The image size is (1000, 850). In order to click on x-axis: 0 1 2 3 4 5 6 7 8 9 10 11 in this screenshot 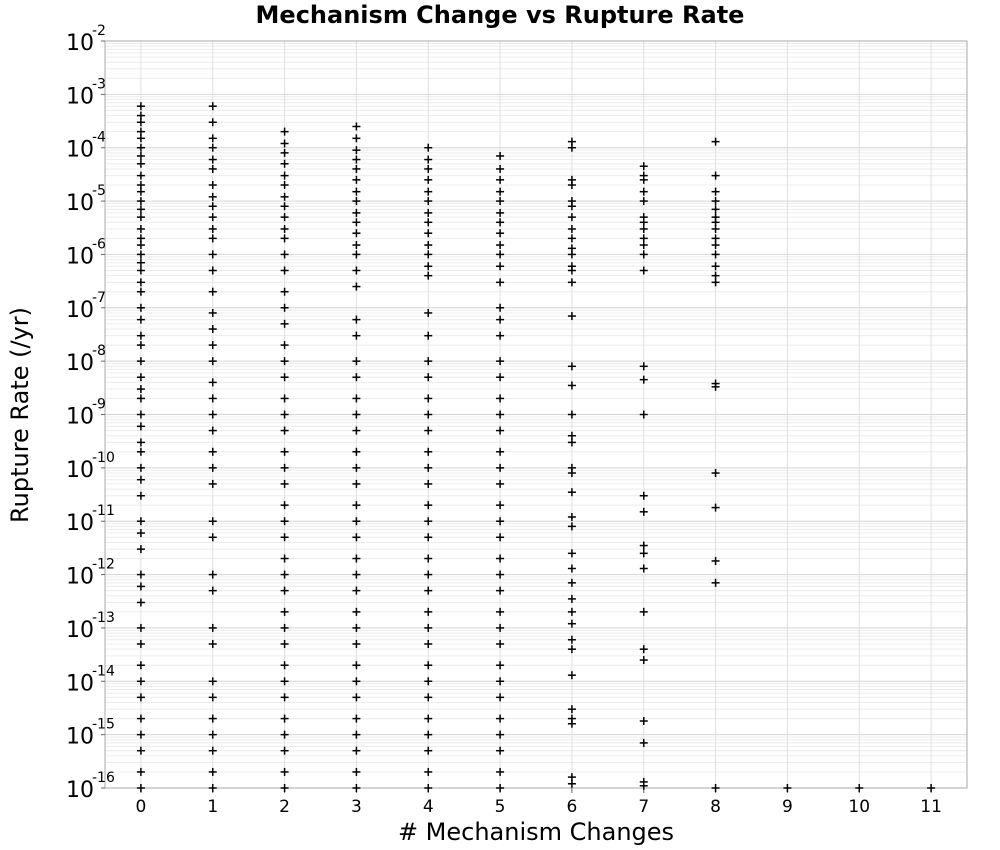, I will do `click(539, 802)`.